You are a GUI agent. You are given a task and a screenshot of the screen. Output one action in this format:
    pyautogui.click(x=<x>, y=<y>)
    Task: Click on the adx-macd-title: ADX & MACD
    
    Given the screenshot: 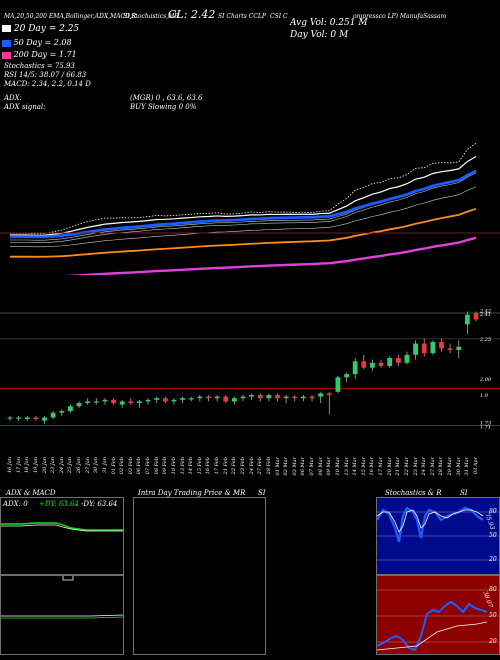 What is the action you would take?
    pyautogui.click(x=31, y=493)
    